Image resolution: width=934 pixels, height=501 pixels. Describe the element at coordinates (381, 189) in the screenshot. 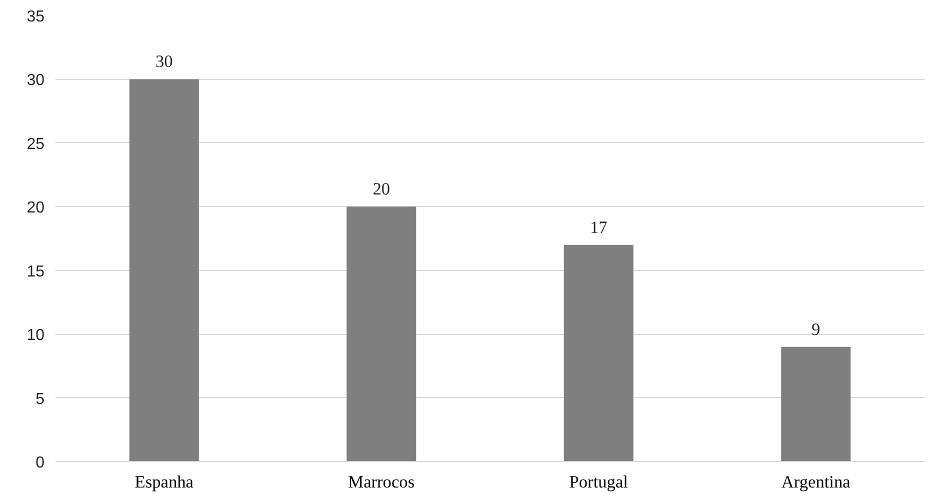

I see `data-label: 20` at that location.